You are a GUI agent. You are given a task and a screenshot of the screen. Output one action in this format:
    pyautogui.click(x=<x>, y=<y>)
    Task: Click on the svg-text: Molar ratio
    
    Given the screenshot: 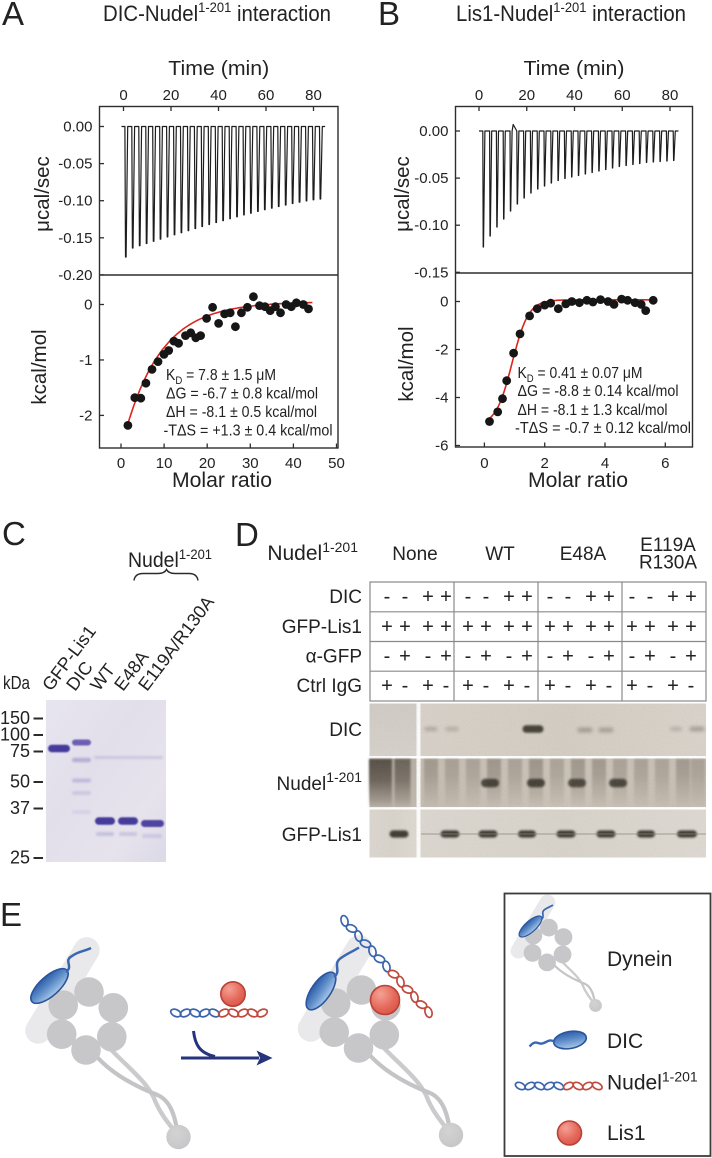 What is the action you would take?
    pyautogui.click(x=578, y=480)
    